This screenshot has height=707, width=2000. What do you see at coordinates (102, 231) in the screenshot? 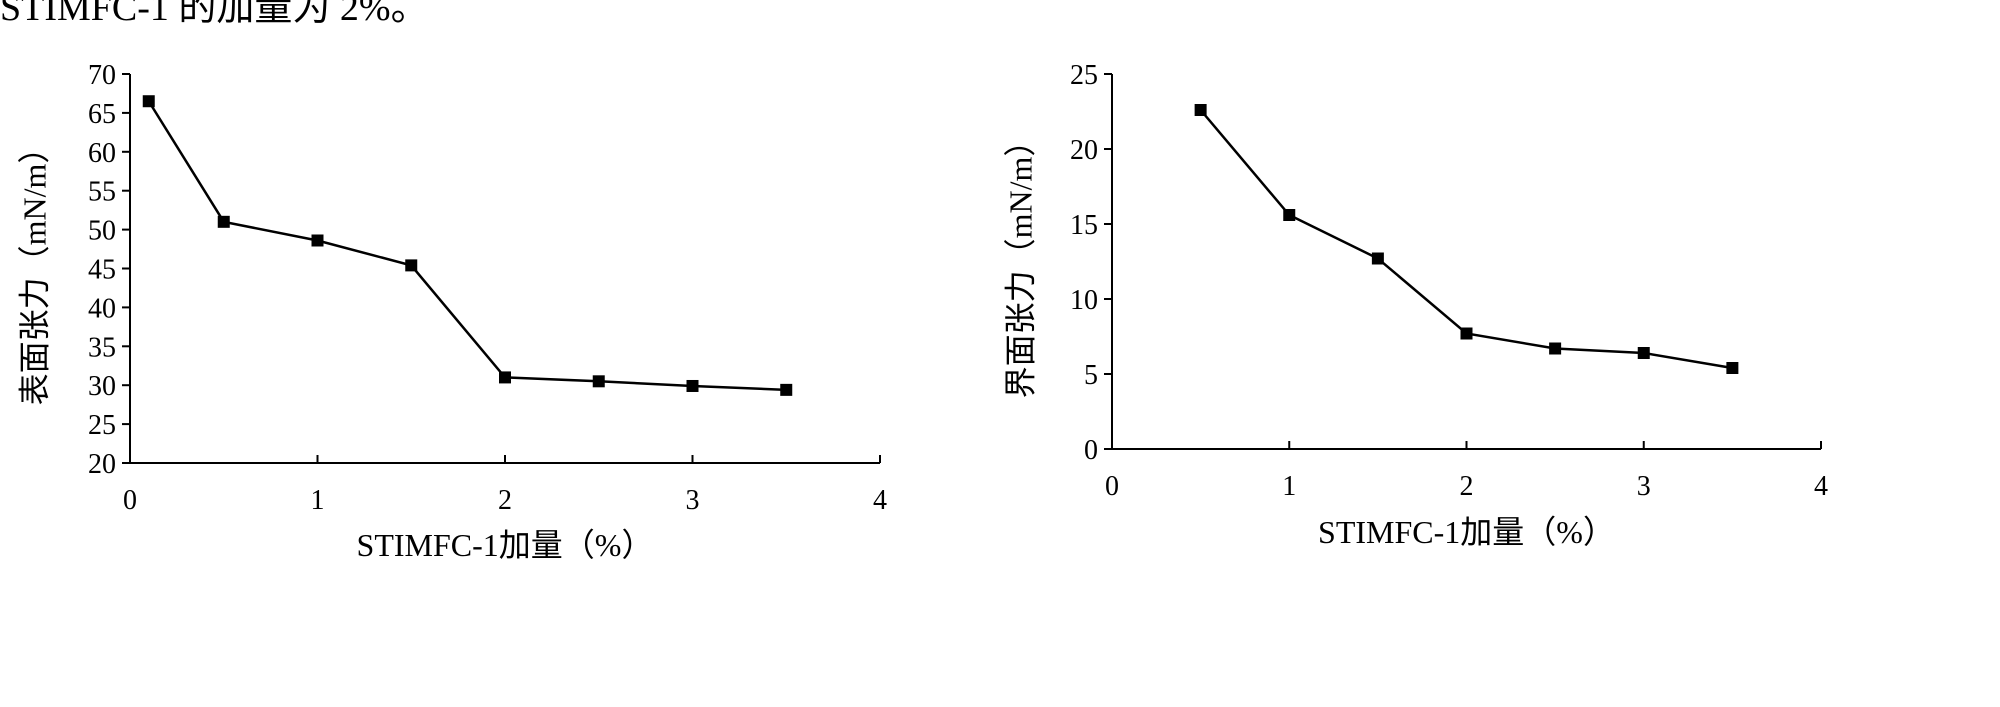
I see `y-tick-label: 50` at bounding box center [102, 231].